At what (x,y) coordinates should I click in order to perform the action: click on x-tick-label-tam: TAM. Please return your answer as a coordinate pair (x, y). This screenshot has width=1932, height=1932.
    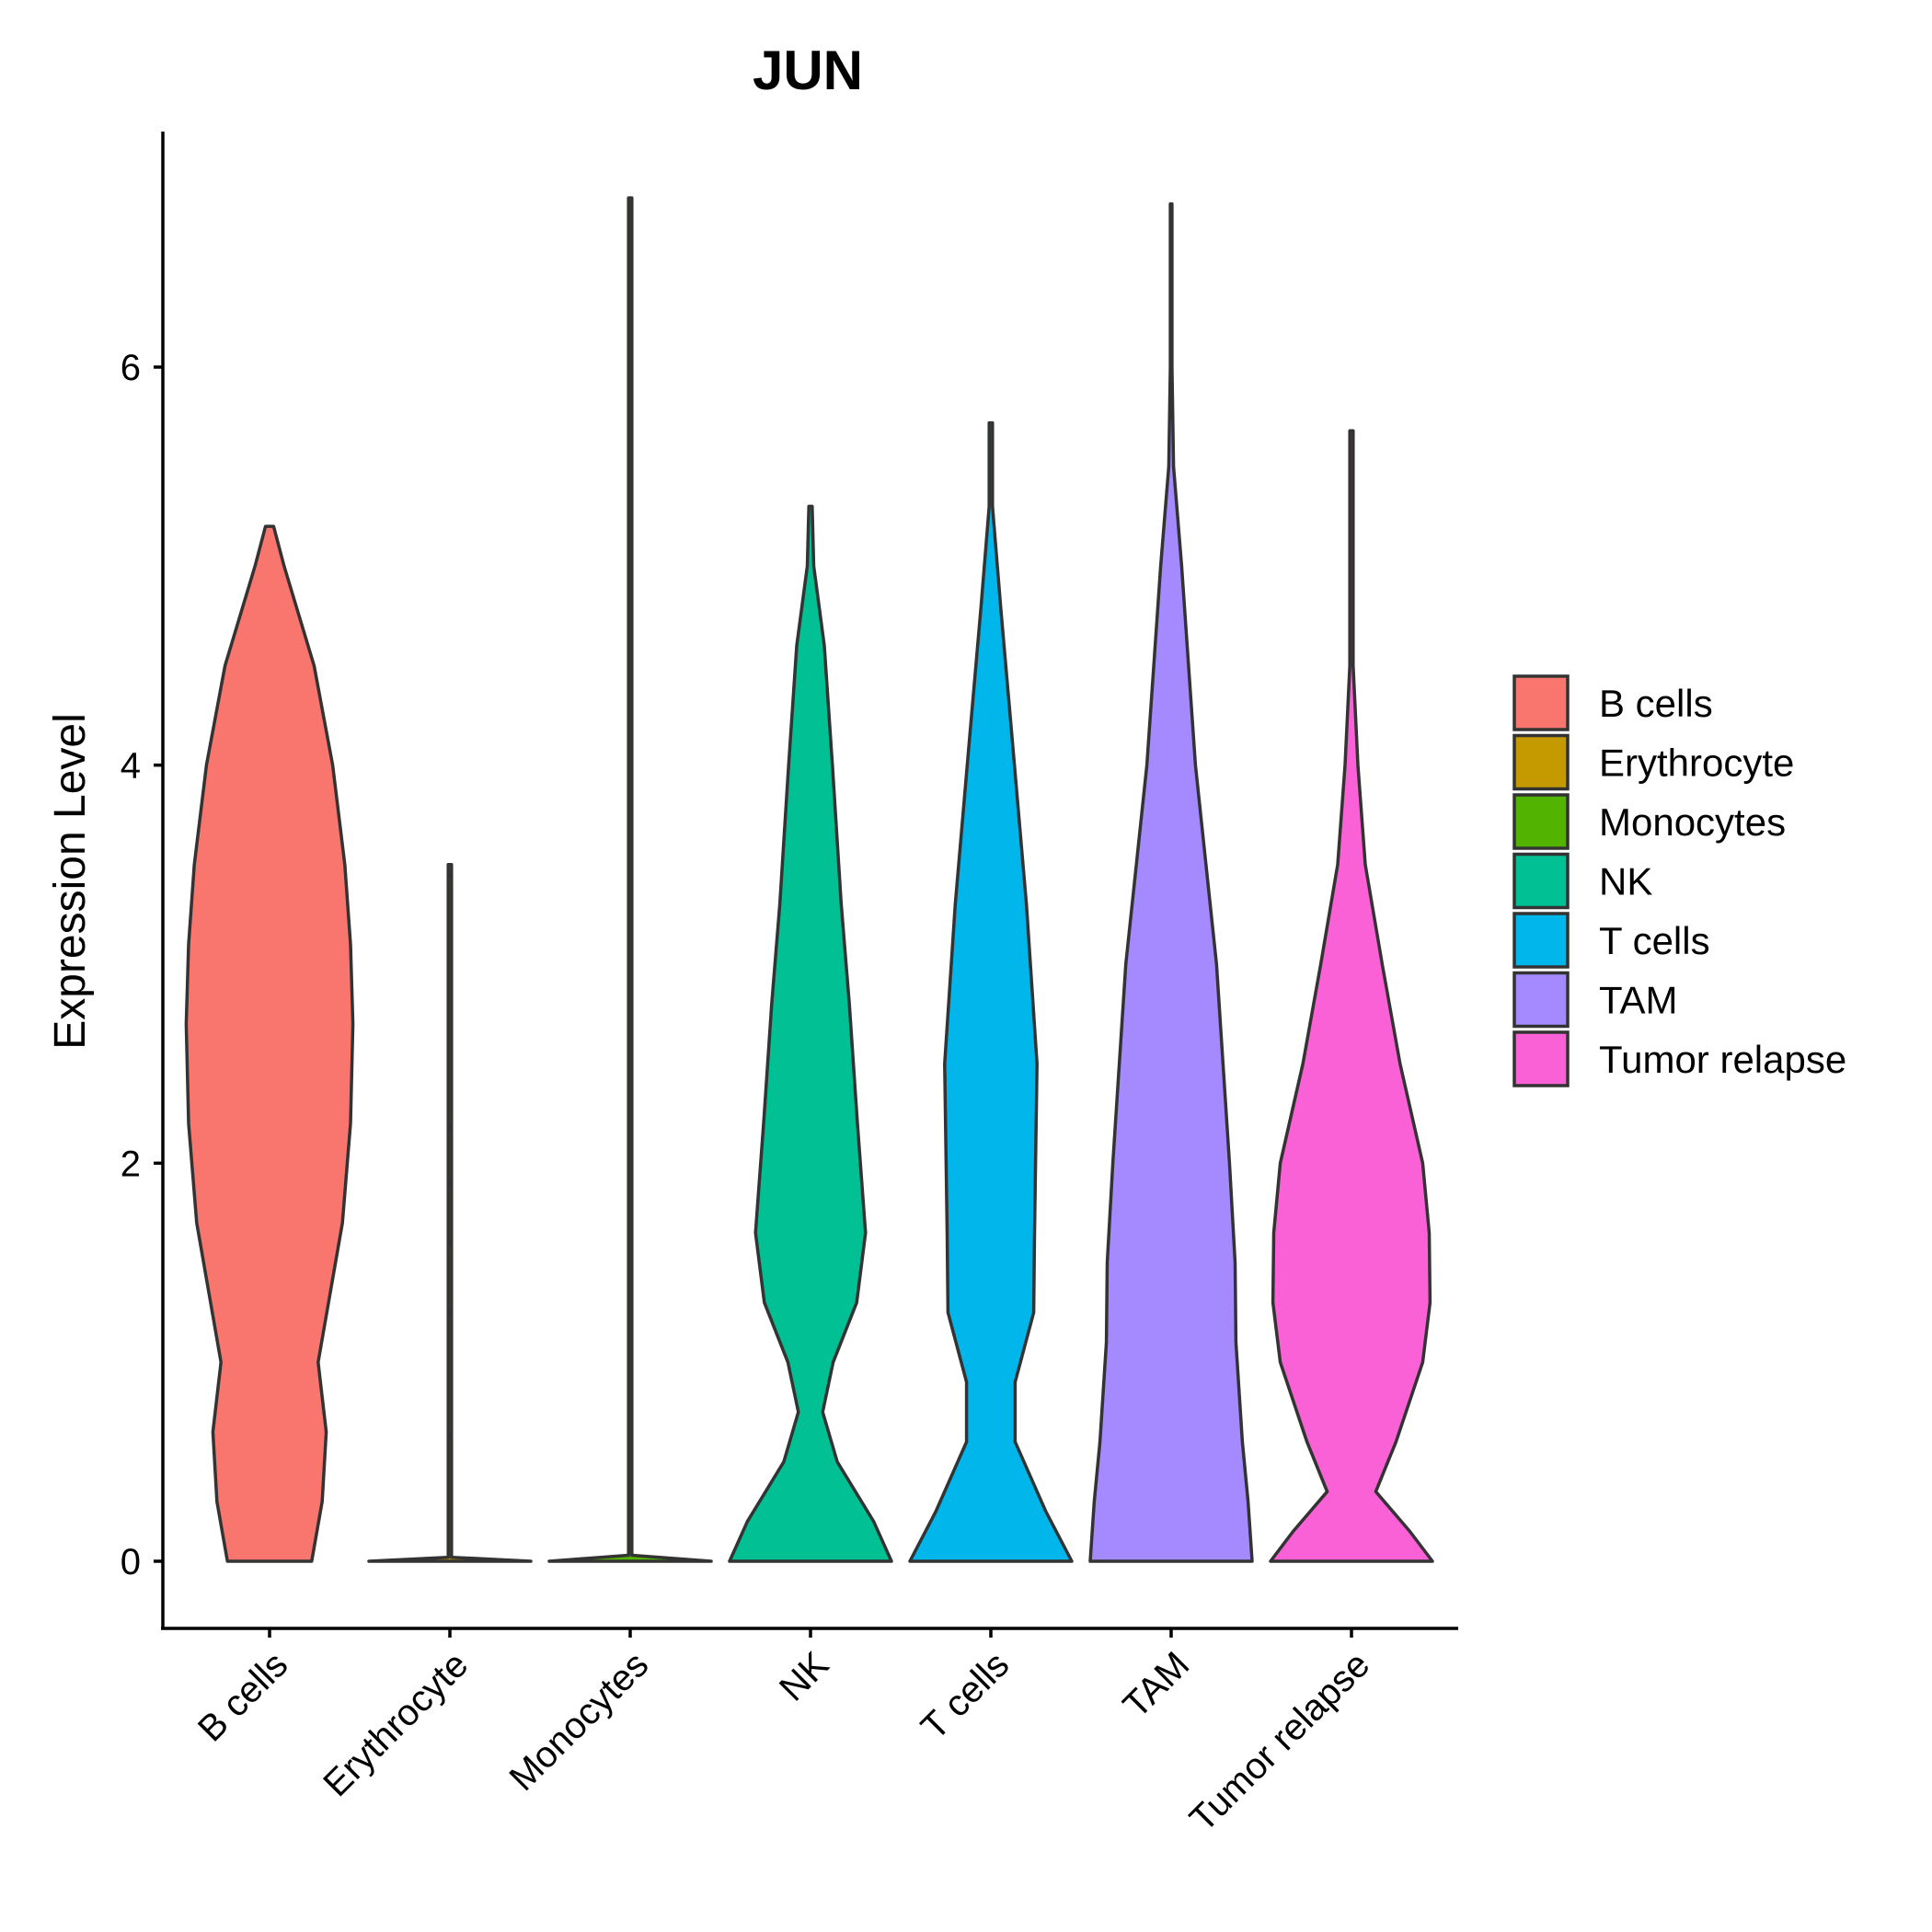
    Looking at the image, I should click on (1157, 1685).